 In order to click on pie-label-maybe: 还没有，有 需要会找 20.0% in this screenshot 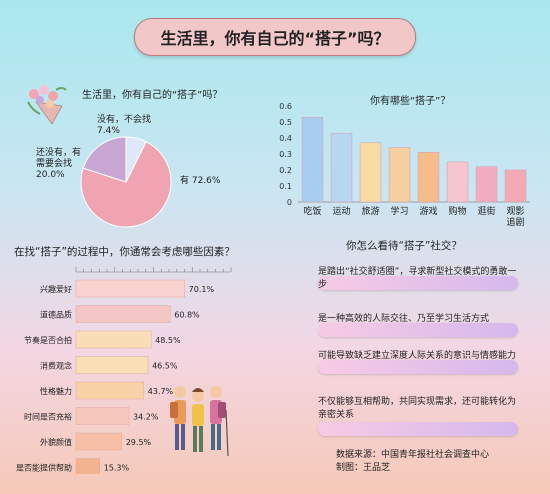, I will do `click(58, 164)`.